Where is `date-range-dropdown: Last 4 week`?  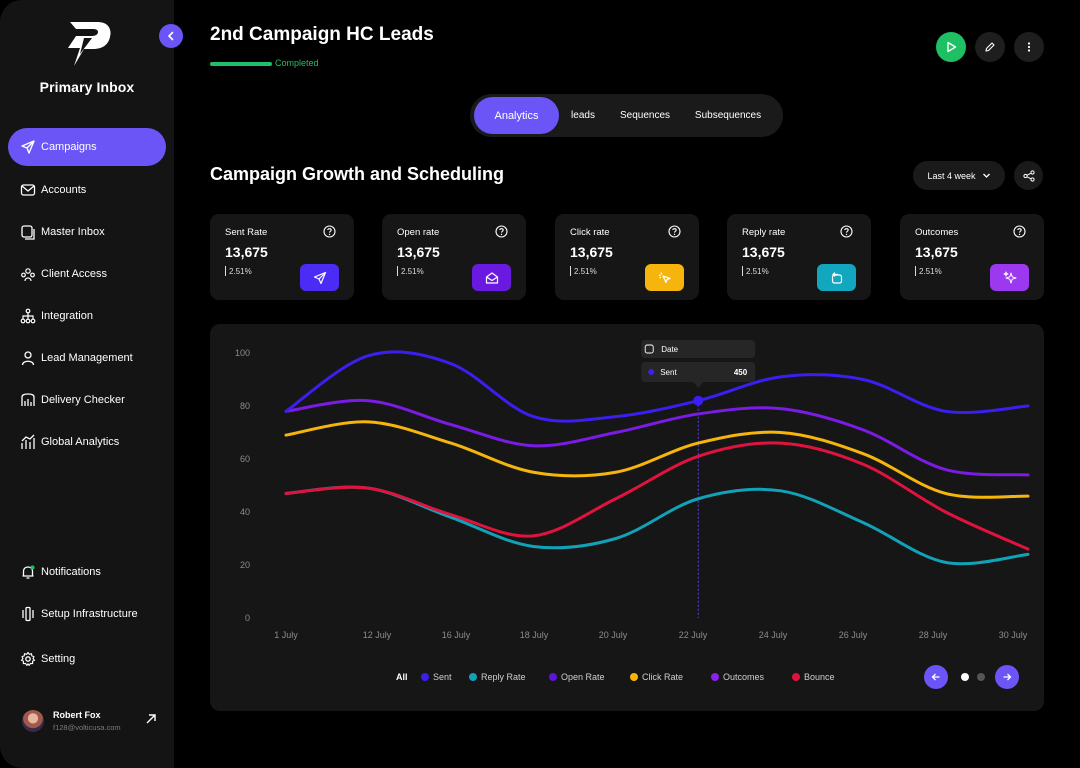 date-range-dropdown: Last 4 week is located at coordinates (959, 175).